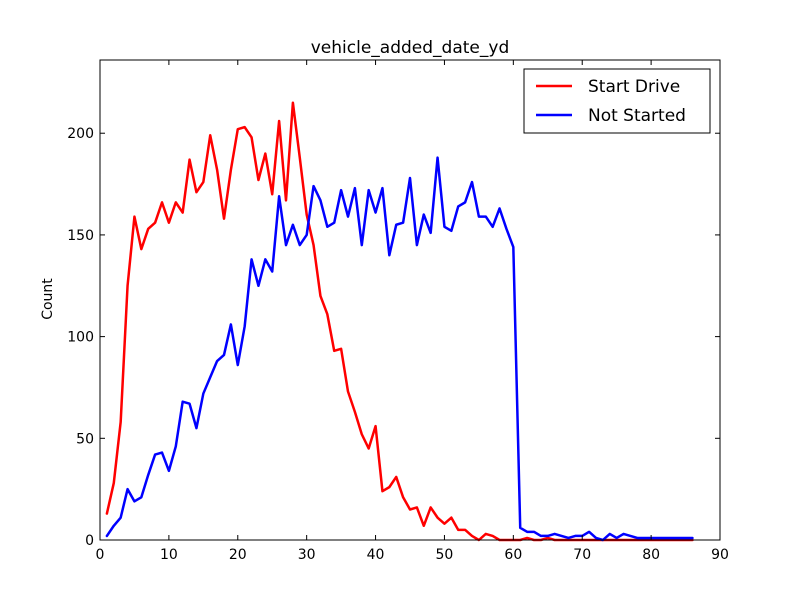 The image size is (800, 604). Describe the element at coordinates (89, 541) in the screenshot. I see `y-tick-label: 0` at that location.